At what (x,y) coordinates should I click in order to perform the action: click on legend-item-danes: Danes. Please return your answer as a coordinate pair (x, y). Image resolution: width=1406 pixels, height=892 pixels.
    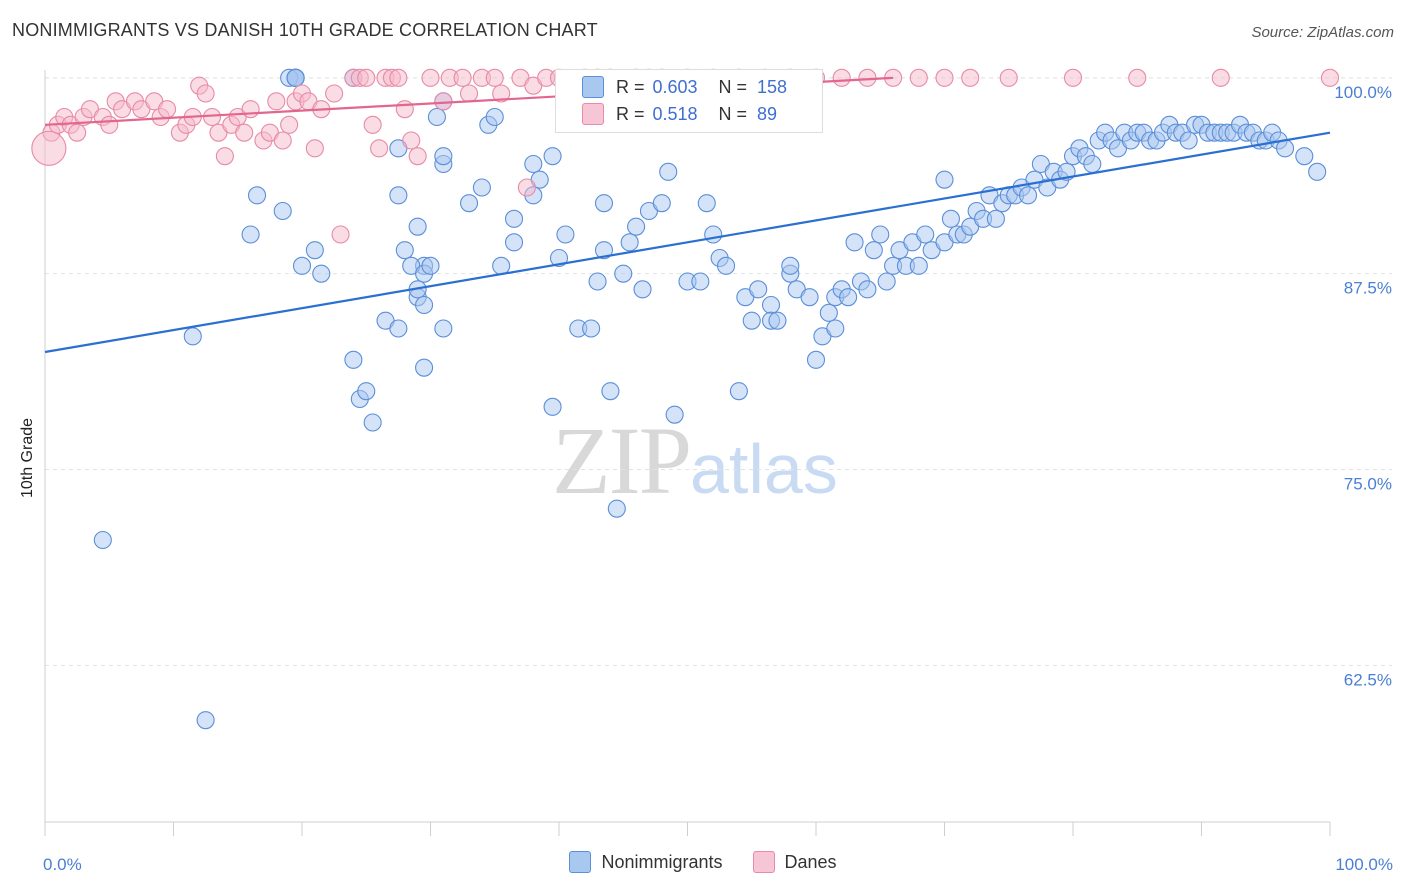
    Looking at the image, I should click on (794, 862).